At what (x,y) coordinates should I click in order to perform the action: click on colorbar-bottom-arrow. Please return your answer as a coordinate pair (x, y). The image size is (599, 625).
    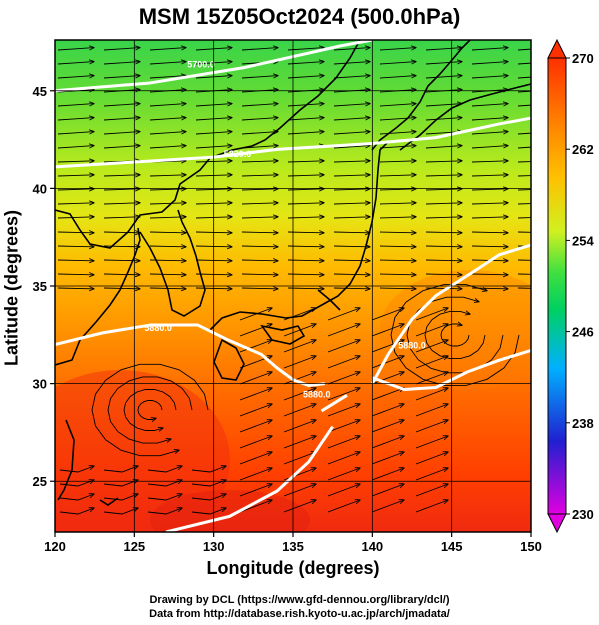
    Looking at the image, I should click on (557, 523).